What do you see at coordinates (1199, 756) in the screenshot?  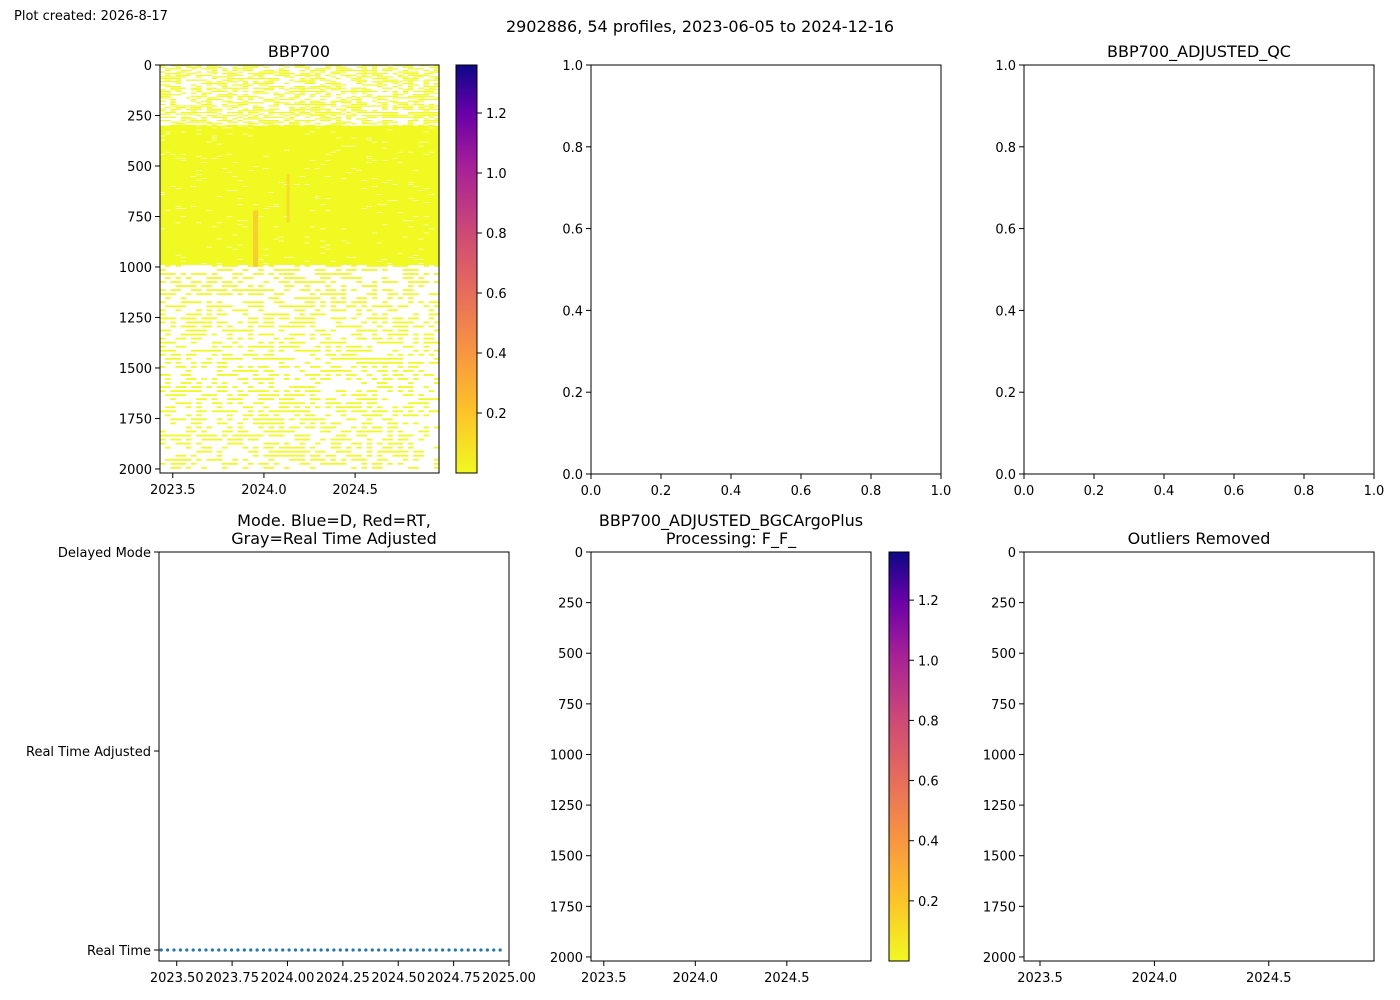 I see `panel-outliers-removed-frame` at bounding box center [1199, 756].